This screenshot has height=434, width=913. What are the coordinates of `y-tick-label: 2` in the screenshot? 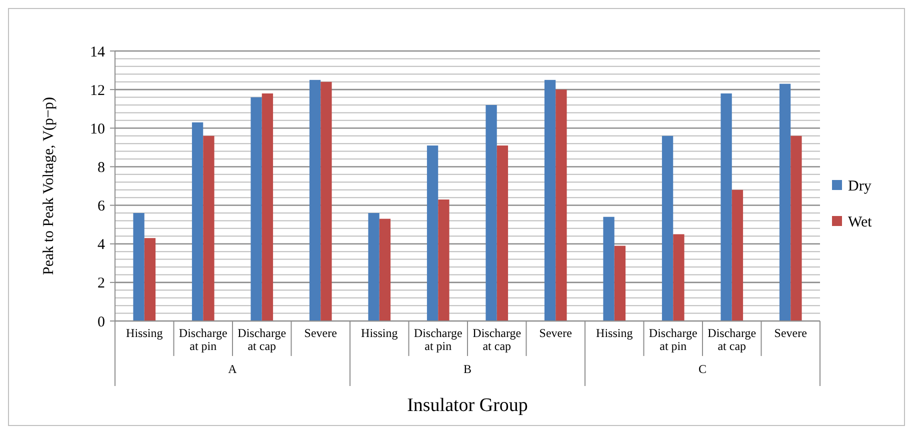 It's located at (101, 284).